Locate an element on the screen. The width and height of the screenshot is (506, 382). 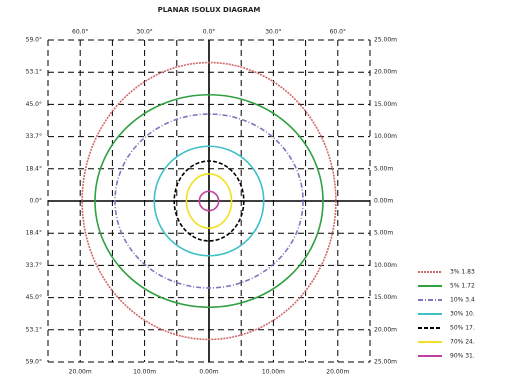
legend-label: 50% 17. is located at coordinates (462, 328).